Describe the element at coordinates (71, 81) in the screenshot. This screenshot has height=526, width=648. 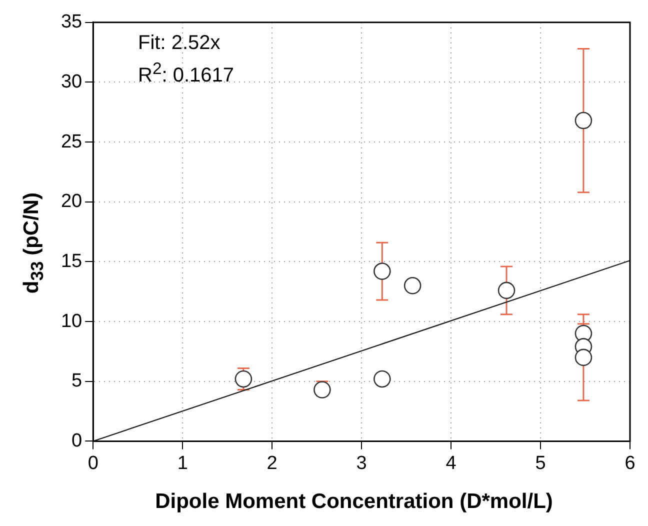
I see `y-tick-label: 30` at that location.